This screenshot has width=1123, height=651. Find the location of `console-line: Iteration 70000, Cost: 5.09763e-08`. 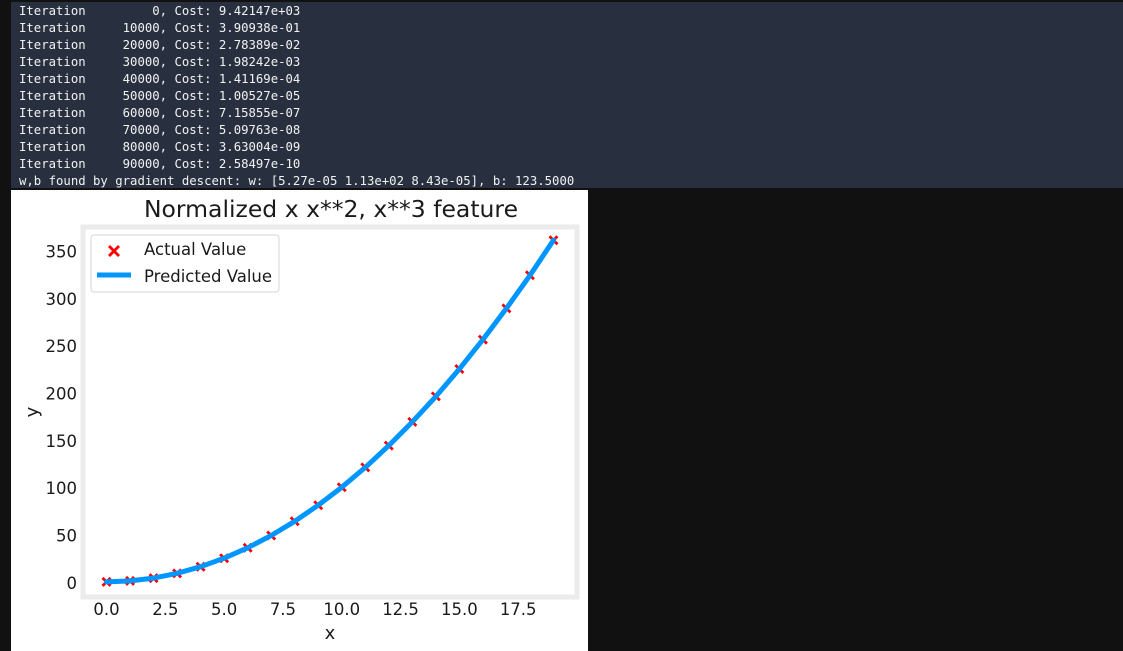

console-line: Iteration 70000, Cost: 5.09763e-08 is located at coordinates (160, 130).